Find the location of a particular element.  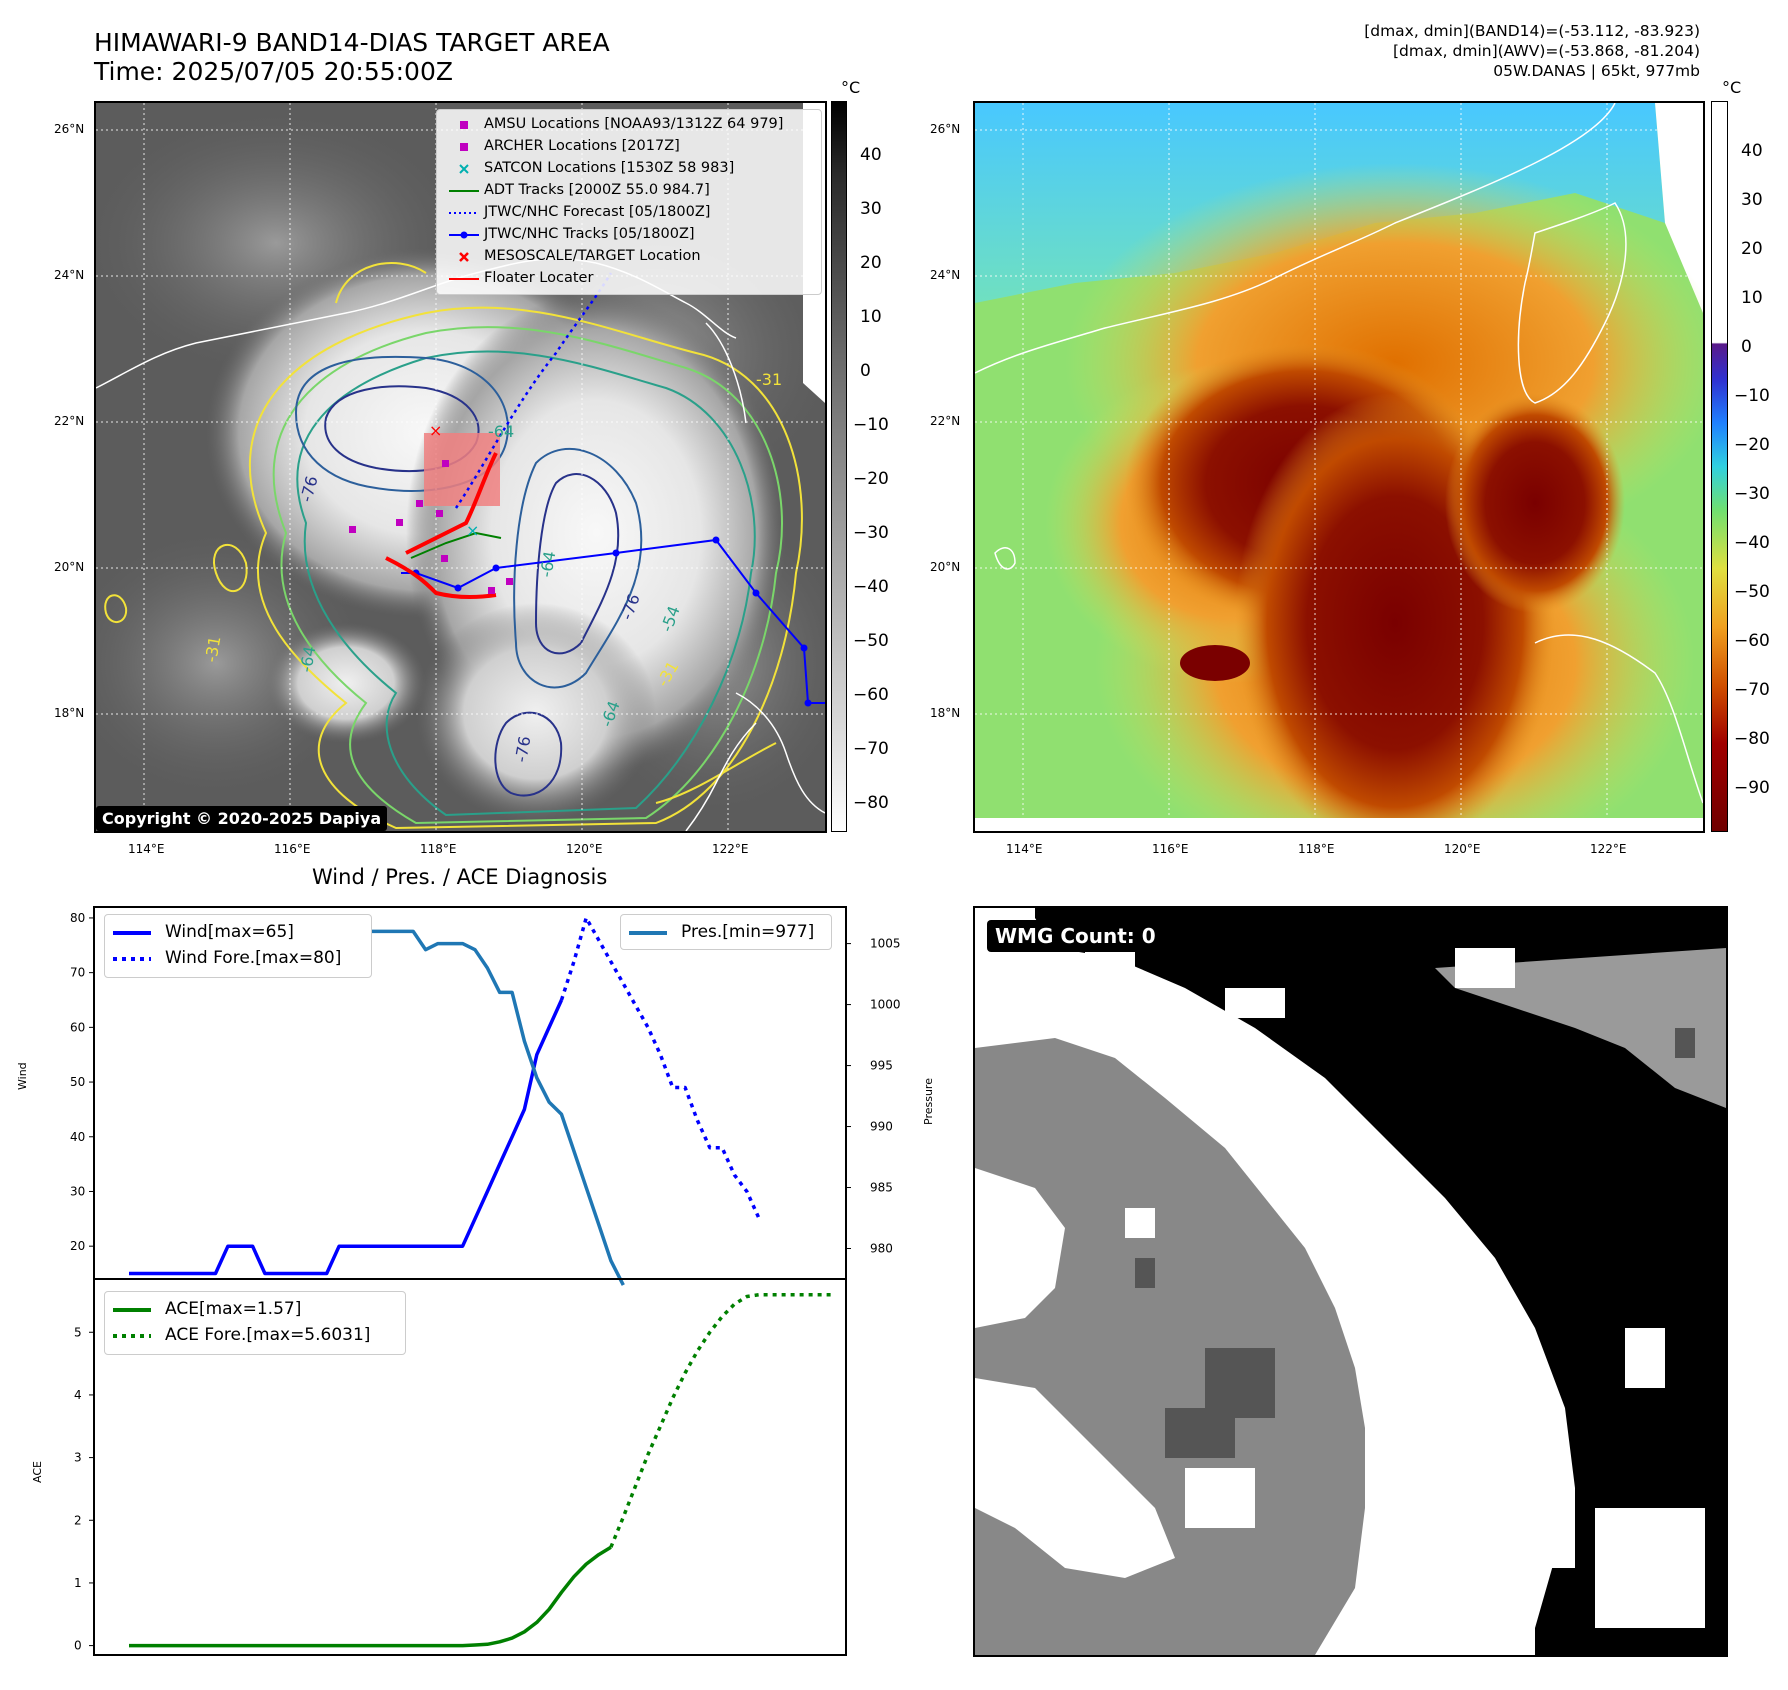

ace-tick-label: 3 is located at coordinates (78, 1458).